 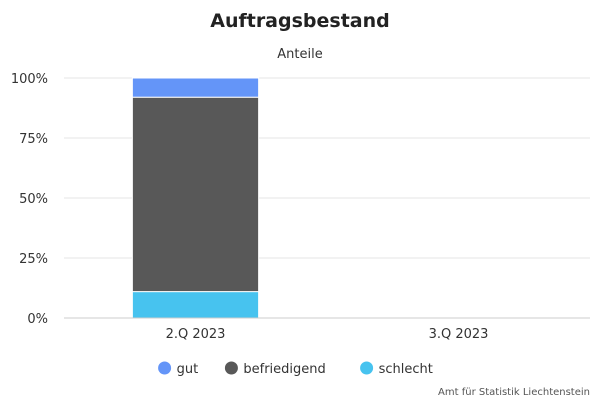 What do you see at coordinates (195, 305) in the screenshot?
I see `bar-segment-schlecht` at bounding box center [195, 305].